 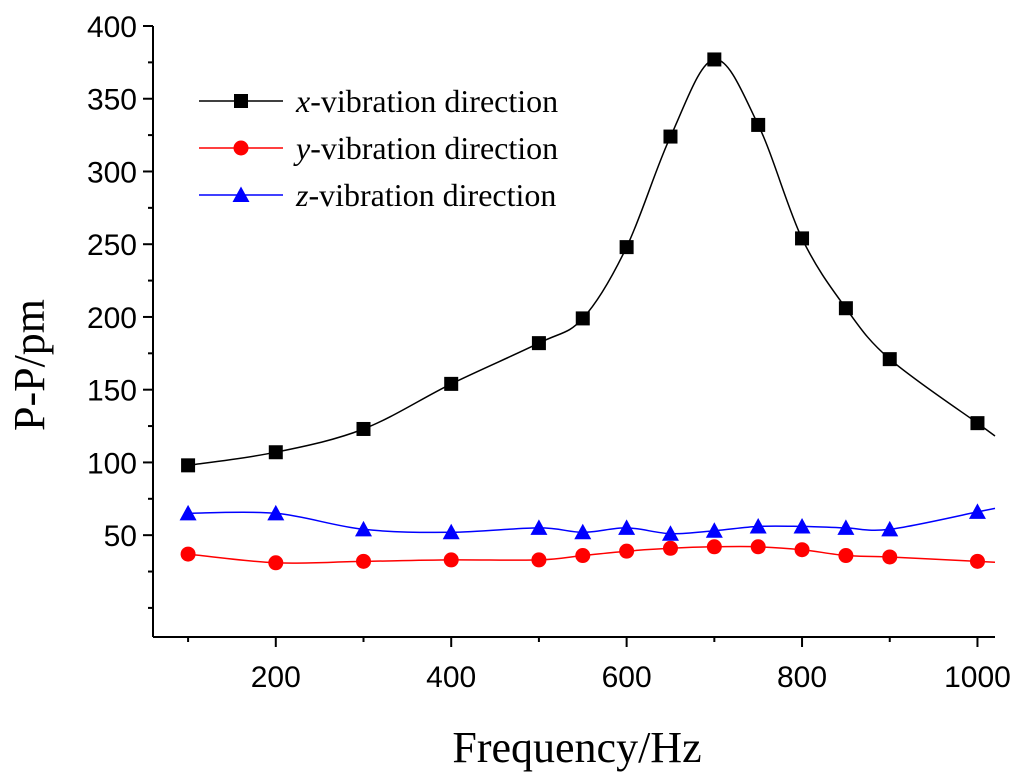 I want to click on y-tick-label-100: 100, so click(x=112, y=463).